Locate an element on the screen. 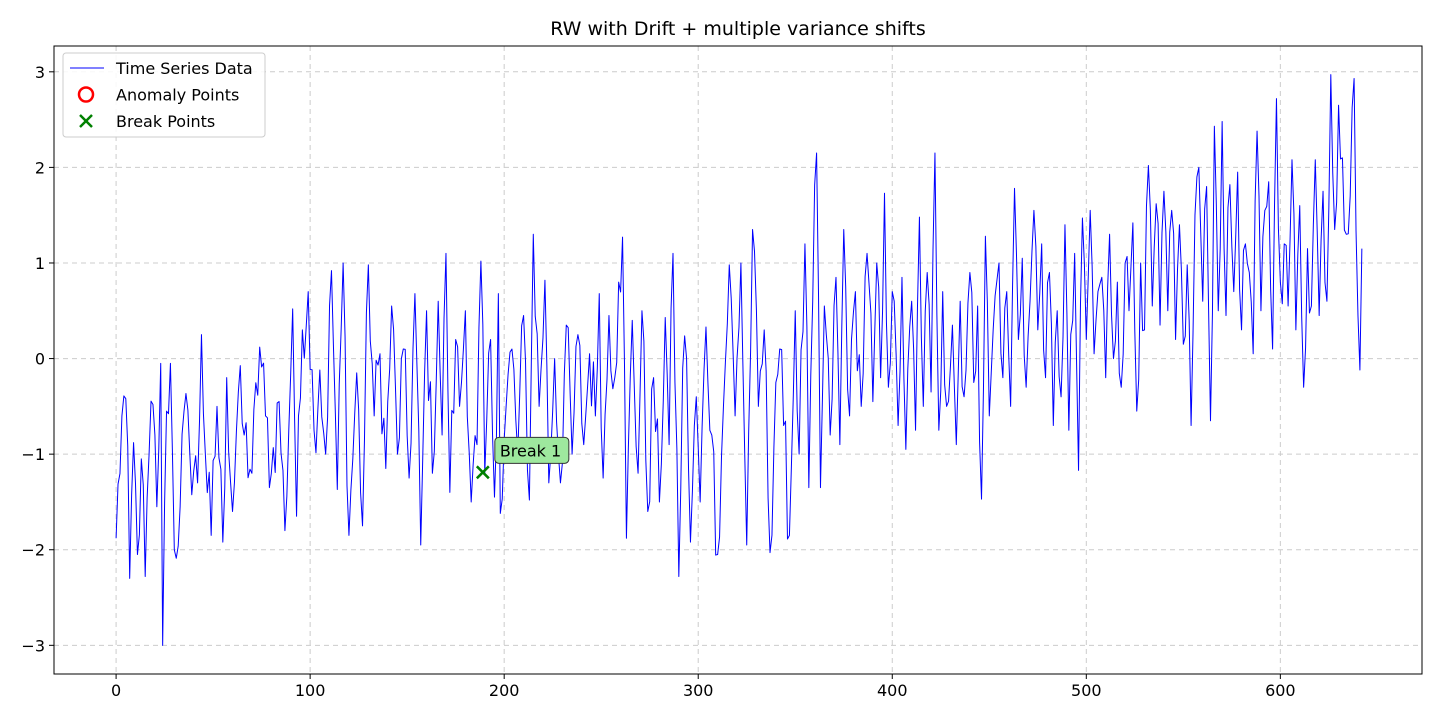 The width and height of the screenshot is (1440, 720). chart-title: RW with Drift + multiple variance shifts is located at coordinates (738, 29).